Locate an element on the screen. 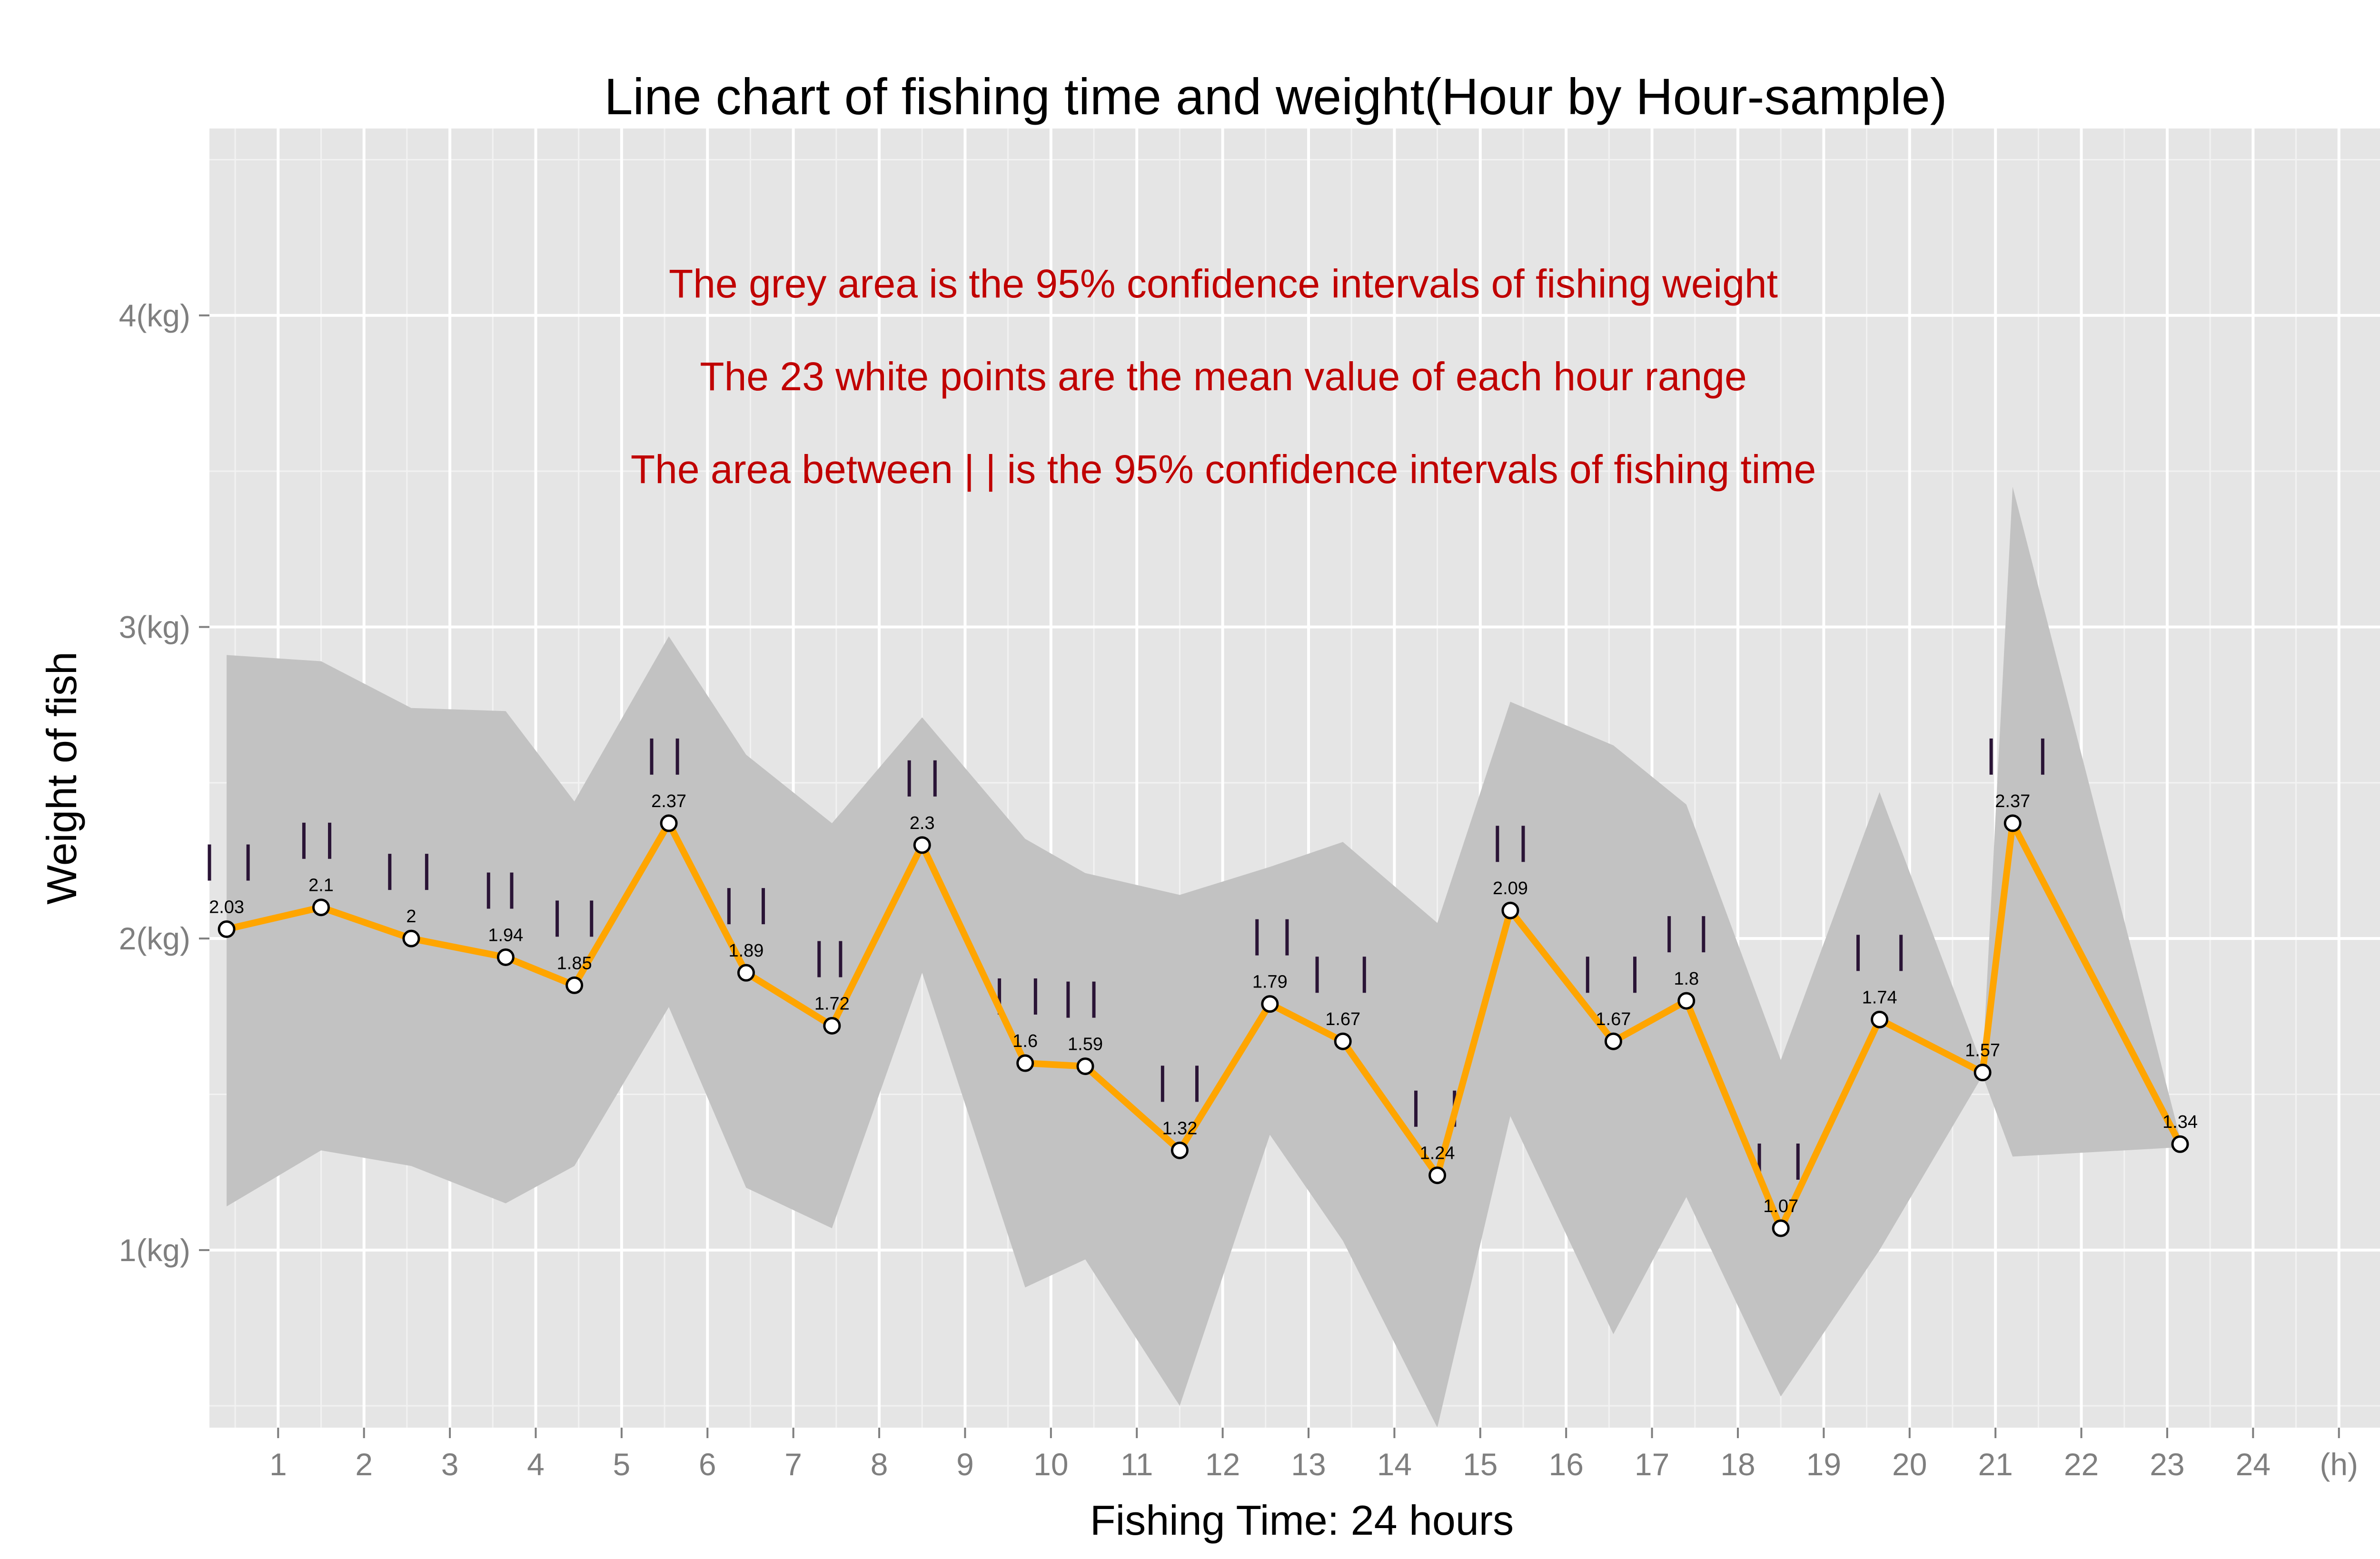 The height and width of the screenshot is (1559, 2380). data-label: 1.8 is located at coordinates (1686, 979).